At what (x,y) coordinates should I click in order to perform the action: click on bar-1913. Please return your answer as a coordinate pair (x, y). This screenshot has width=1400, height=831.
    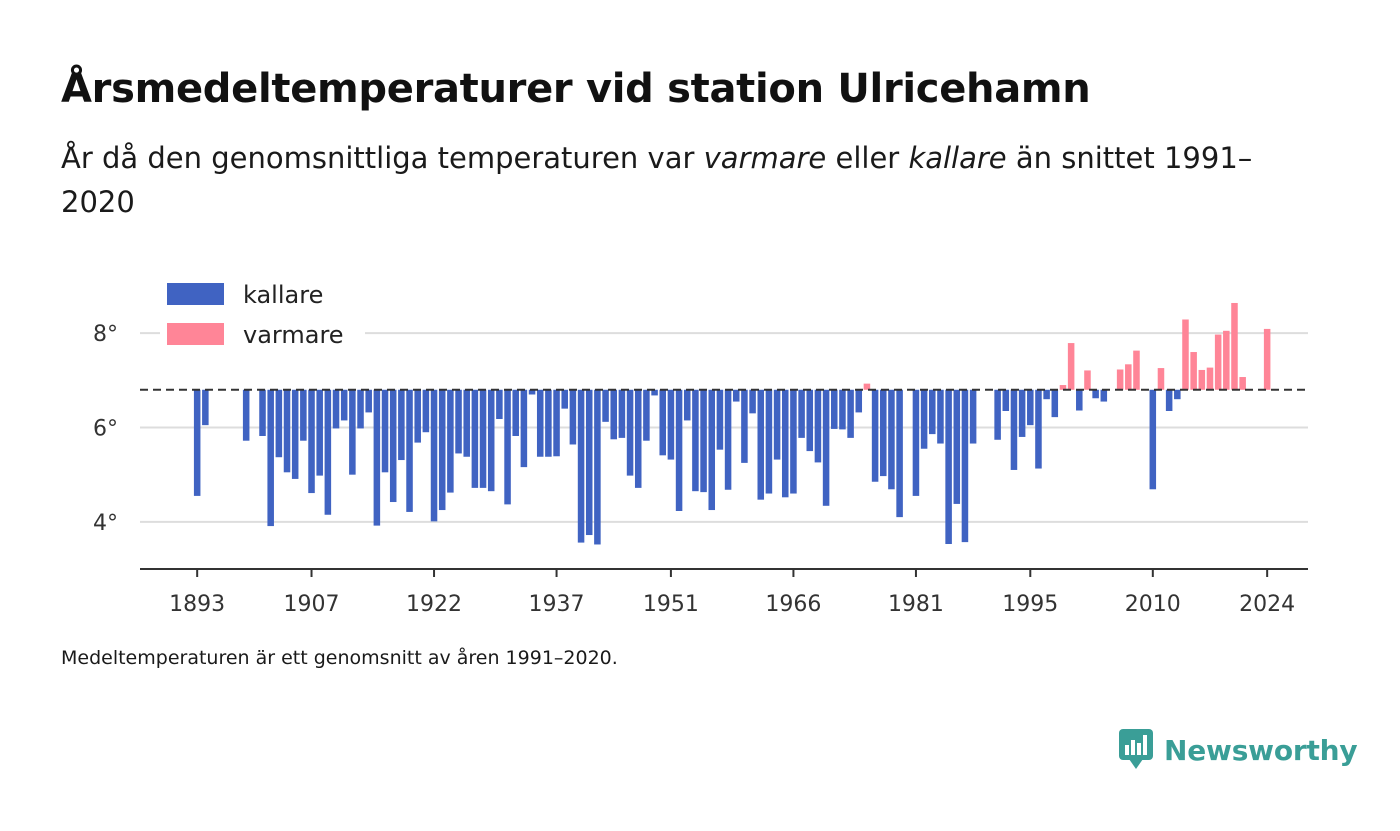
    Looking at the image, I should click on (360, 409).